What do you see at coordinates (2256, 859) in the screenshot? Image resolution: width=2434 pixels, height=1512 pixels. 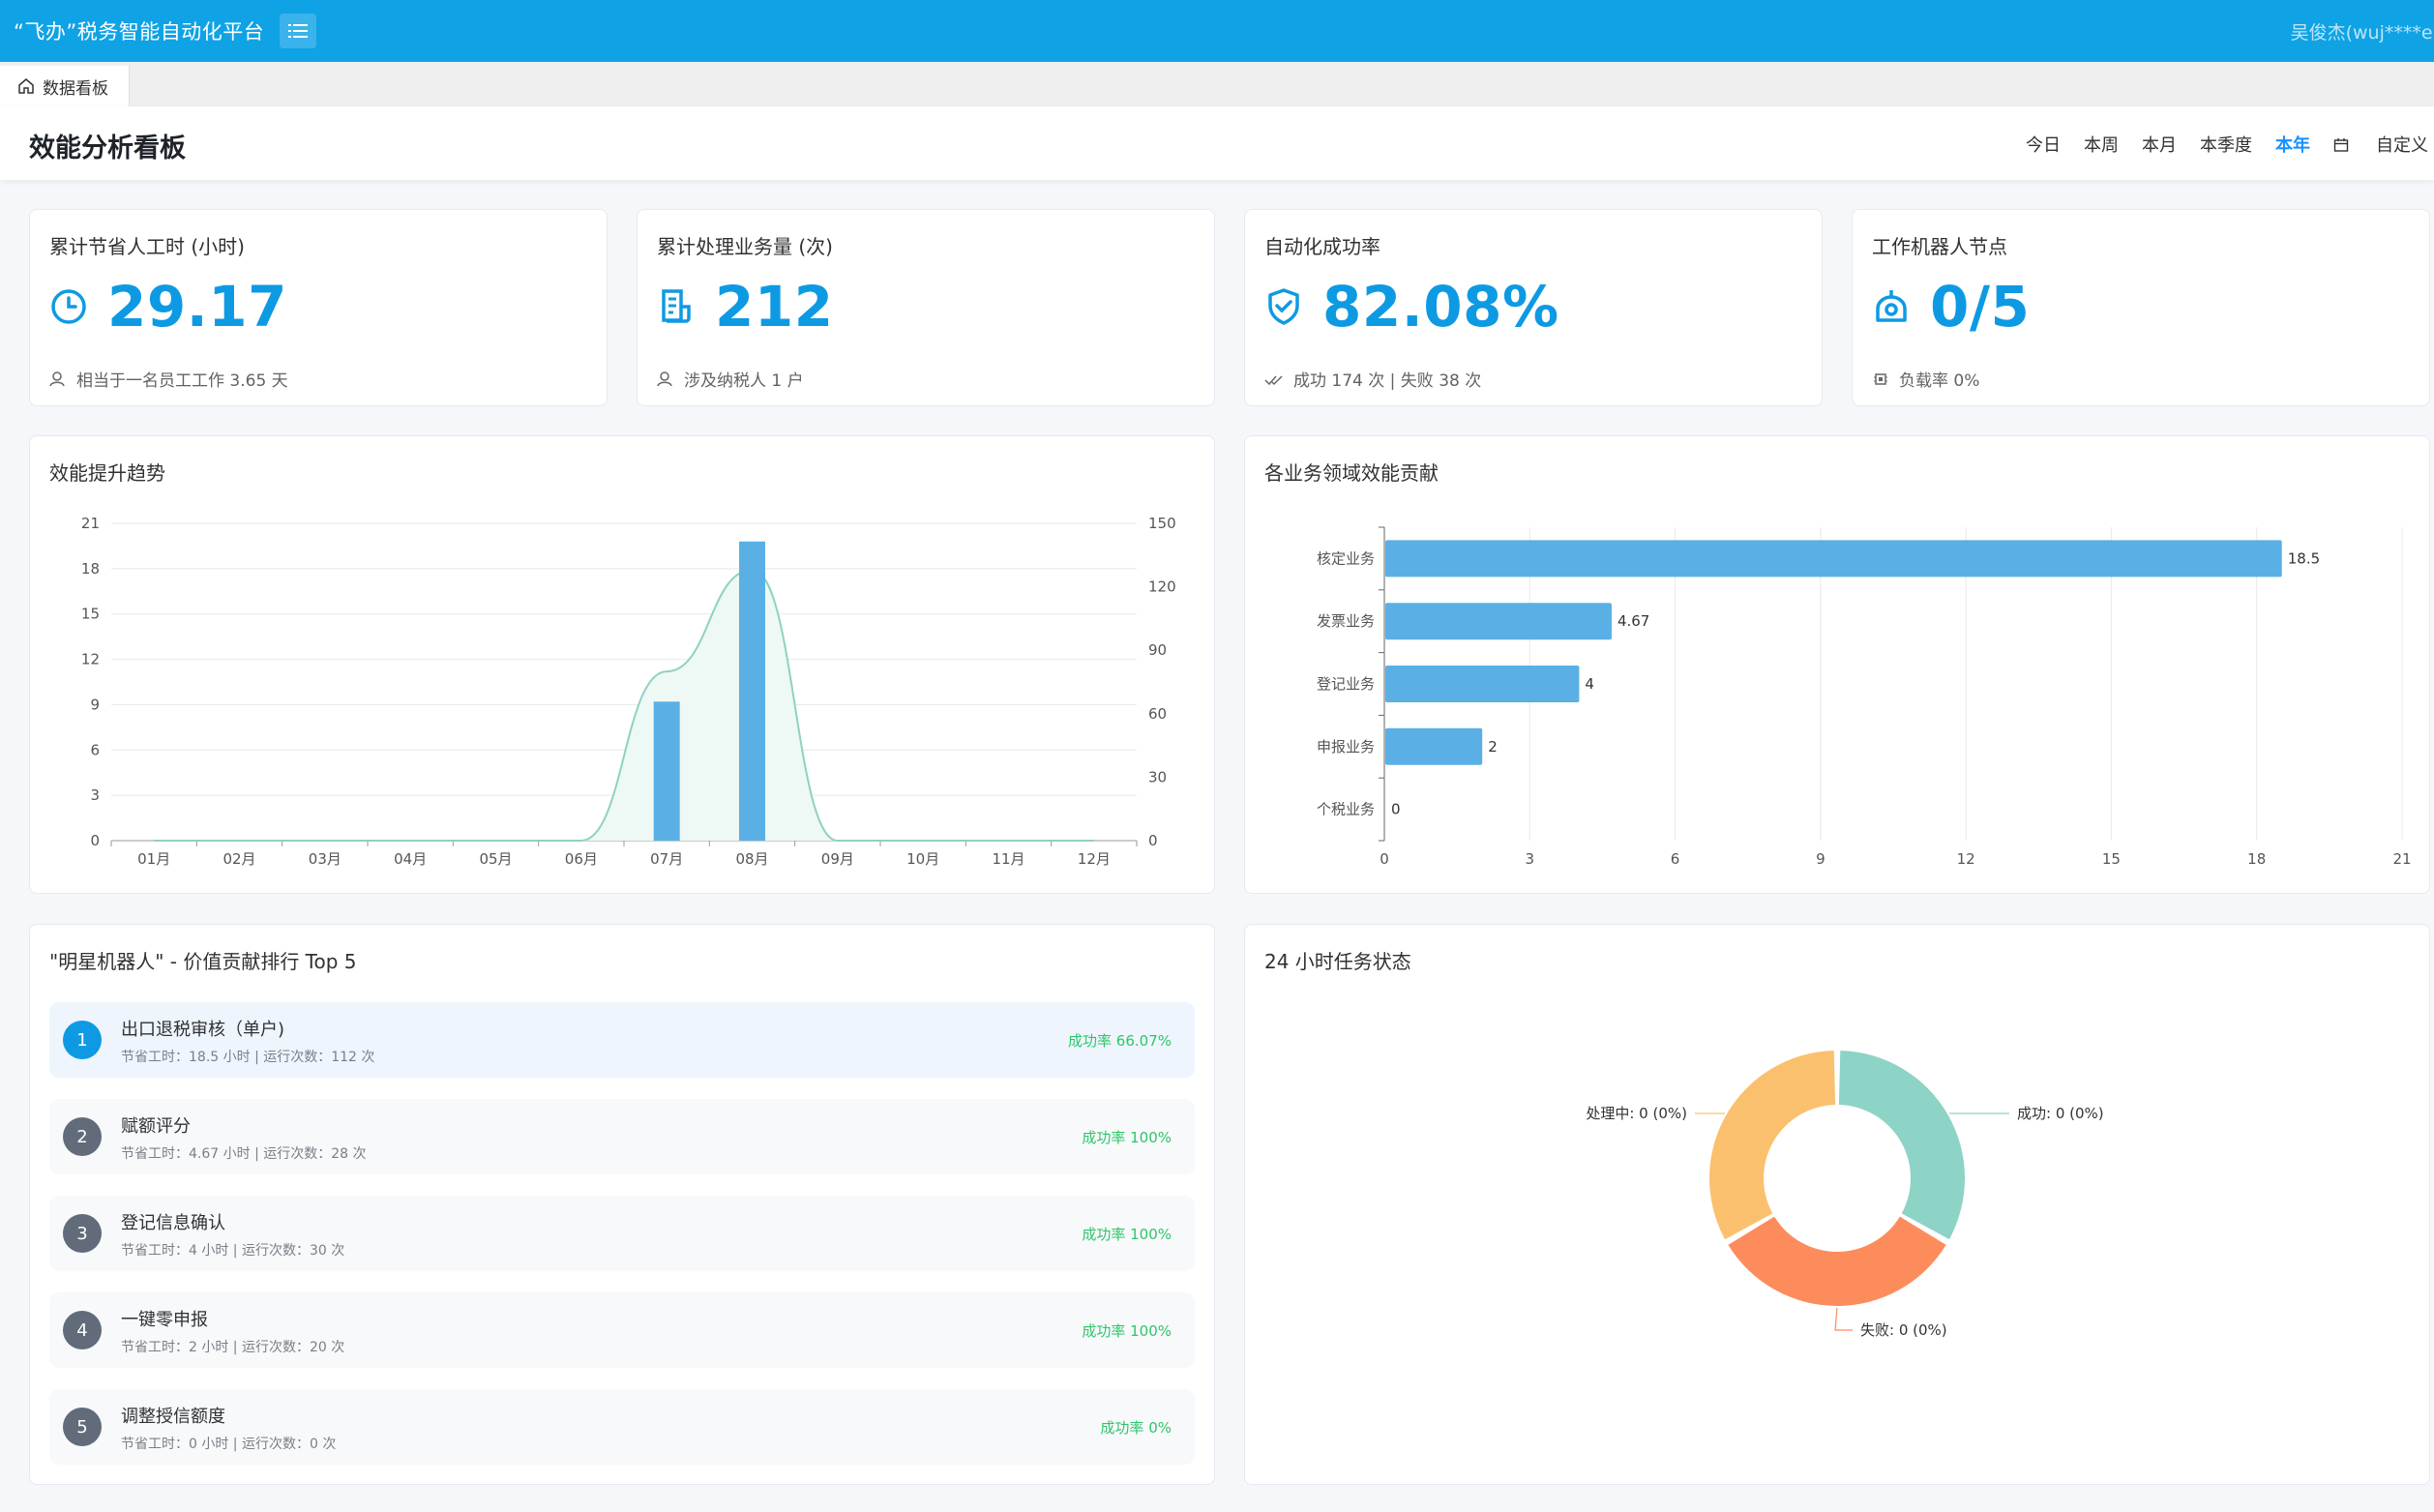 I see `x-tick-label: 18` at bounding box center [2256, 859].